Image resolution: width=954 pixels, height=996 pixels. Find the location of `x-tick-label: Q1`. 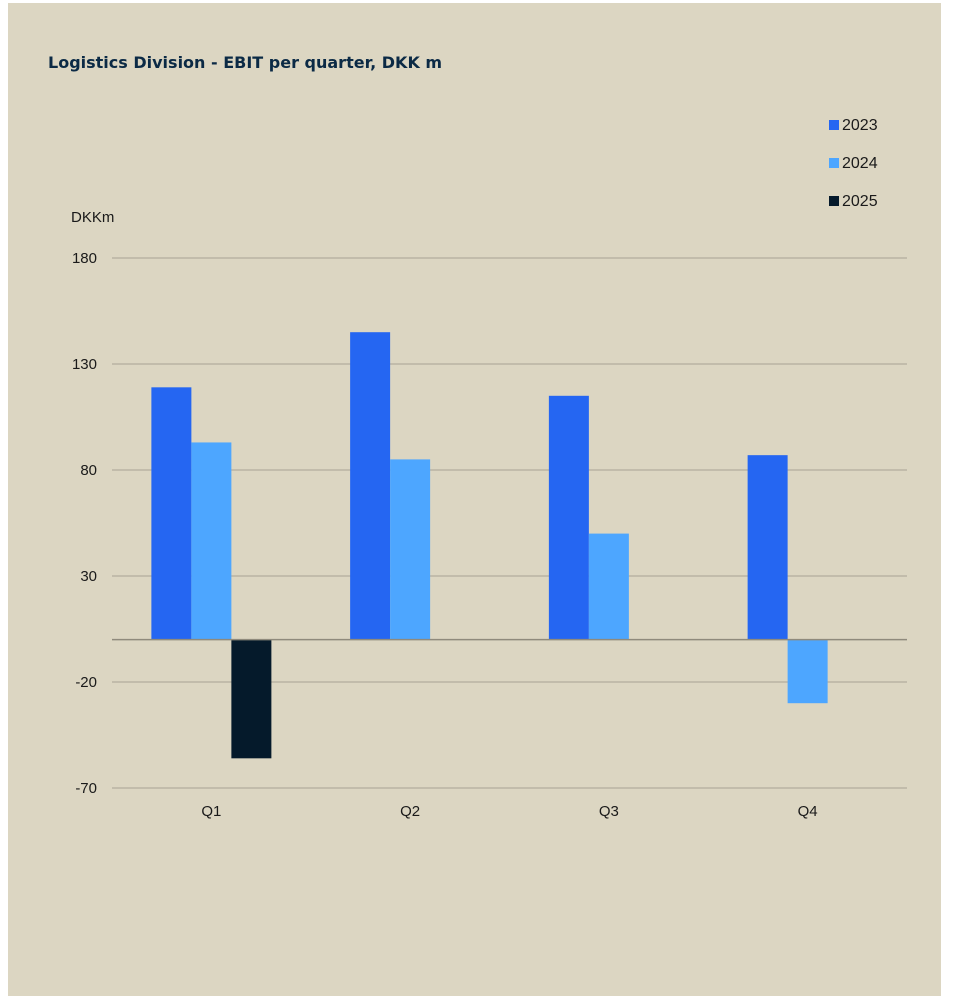

x-tick-label: Q1 is located at coordinates (211, 811).